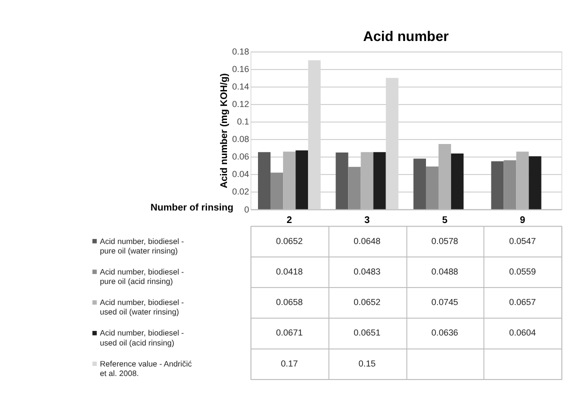  What do you see at coordinates (522, 302) in the screenshot?
I see `data-label: 0.0657` at bounding box center [522, 302].